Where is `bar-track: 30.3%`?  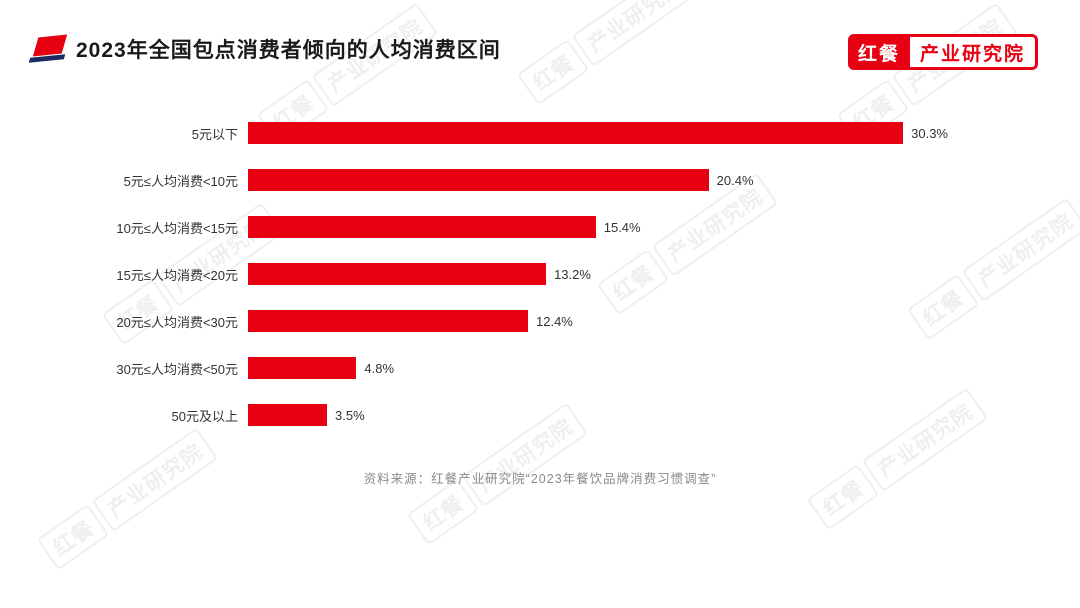 bar-track: 30.3% is located at coordinates (598, 133).